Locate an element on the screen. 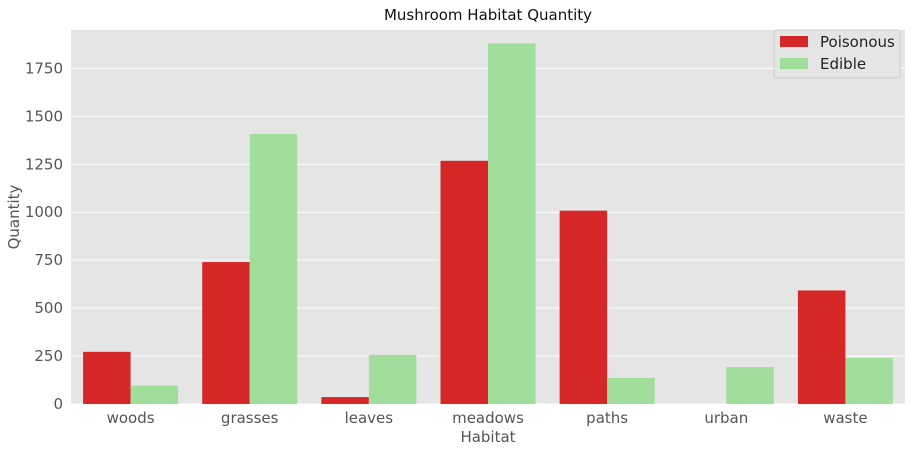 This screenshot has height=450, width=912. bar-poisonous-paths is located at coordinates (583, 307).